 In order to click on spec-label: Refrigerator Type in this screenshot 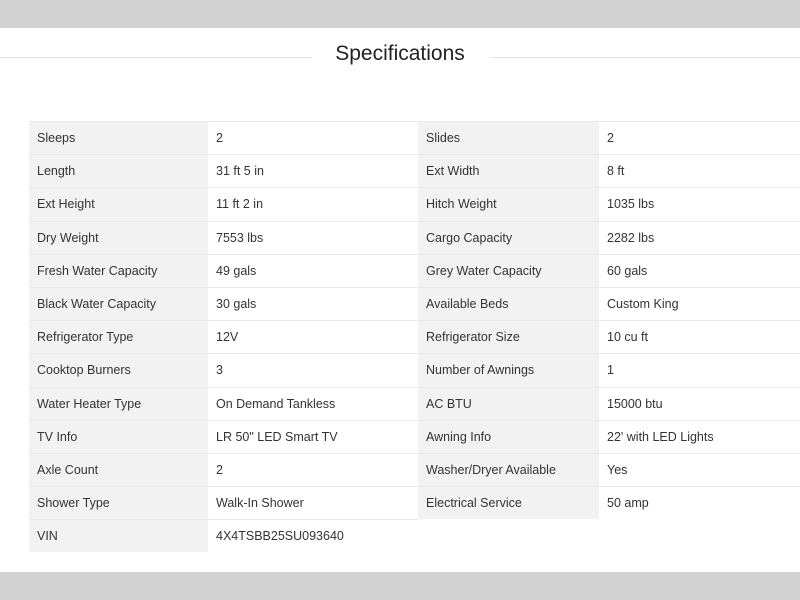, I will do `click(118, 337)`.